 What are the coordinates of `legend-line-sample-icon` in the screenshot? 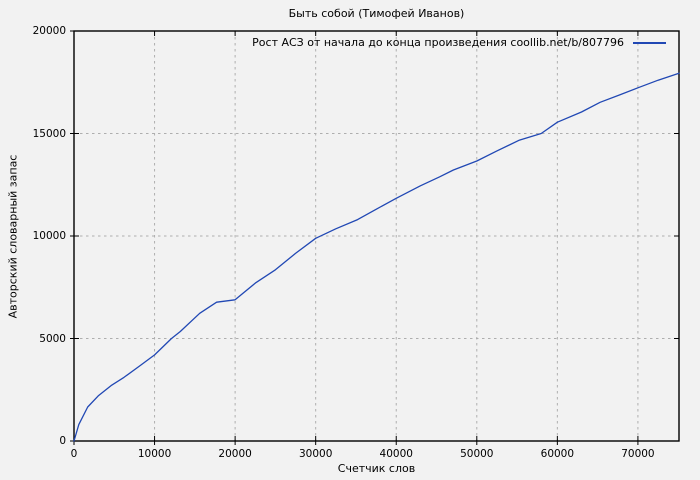 It's located at (649, 42).